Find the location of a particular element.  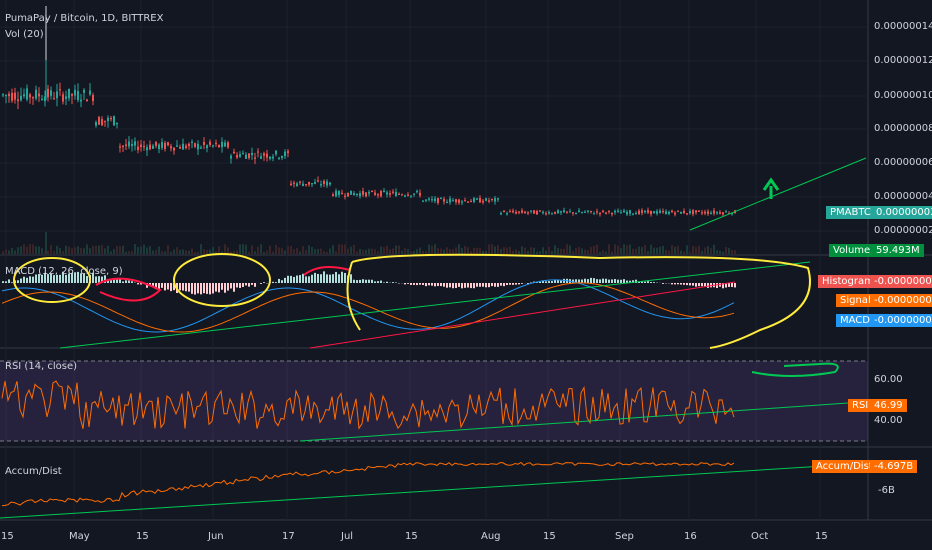

time-tick-label: Oct is located at coordinates (760, 536).